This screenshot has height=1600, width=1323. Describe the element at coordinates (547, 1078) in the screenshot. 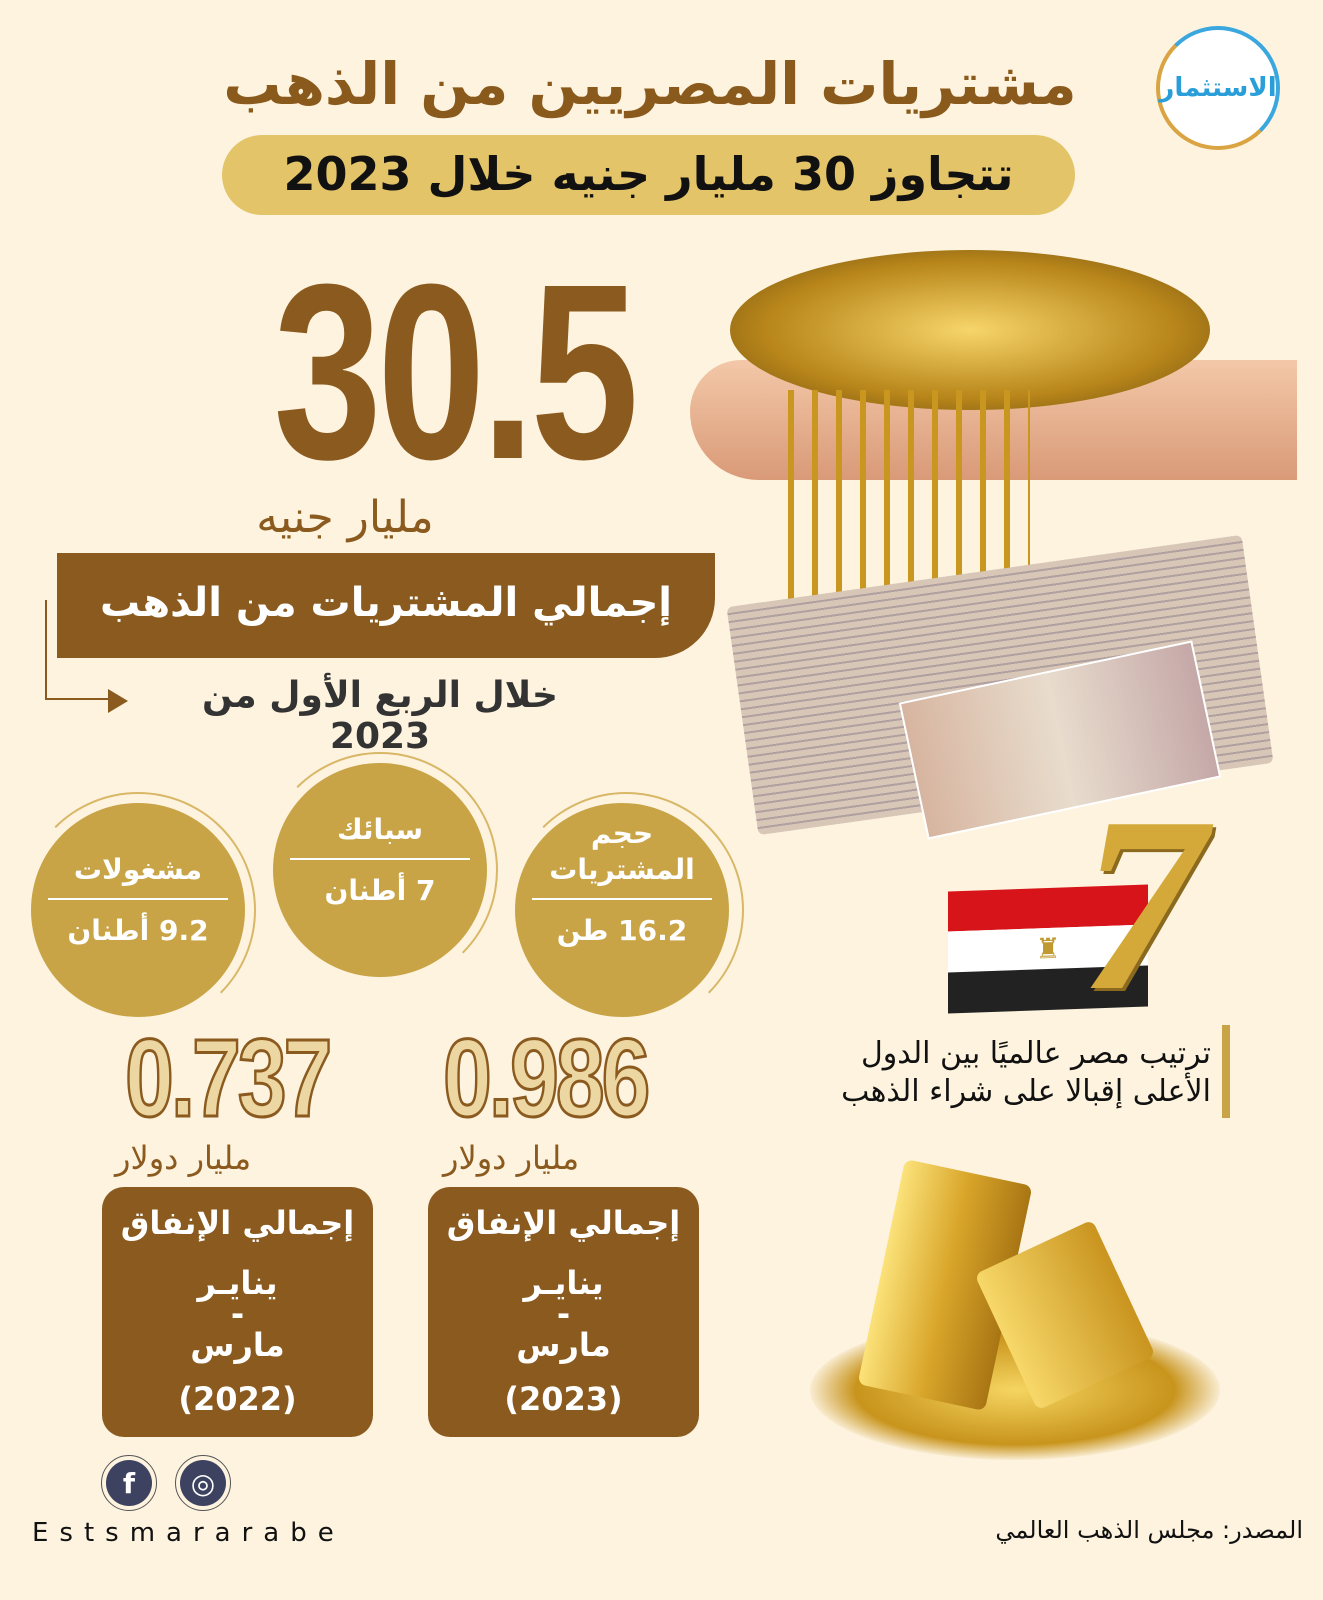

I see `spending-value-2023: 0.986` at that location.